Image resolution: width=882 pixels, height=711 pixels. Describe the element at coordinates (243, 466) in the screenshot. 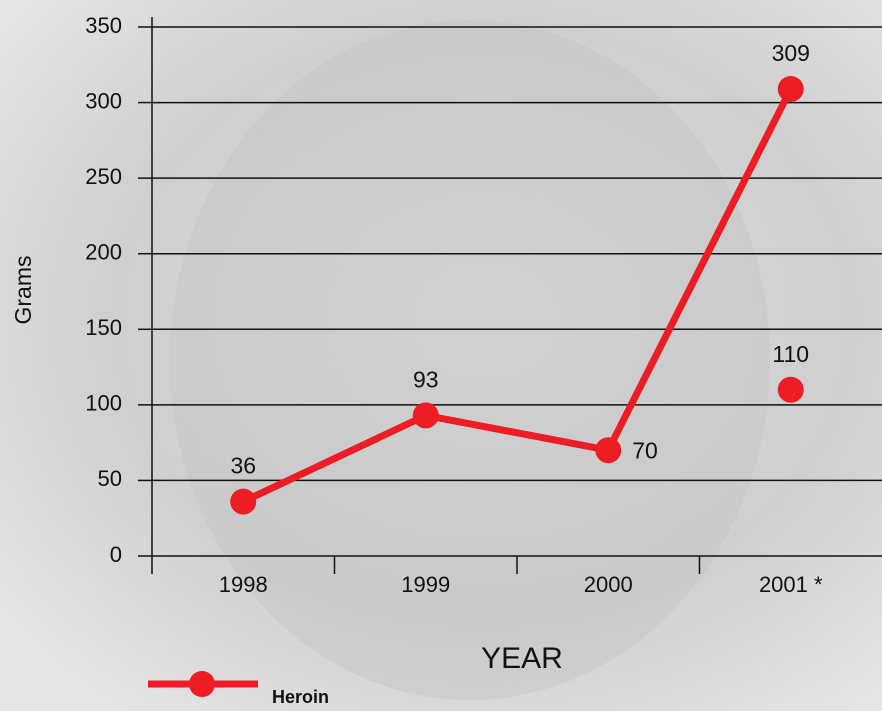

I see `data-label: 36` at that location.